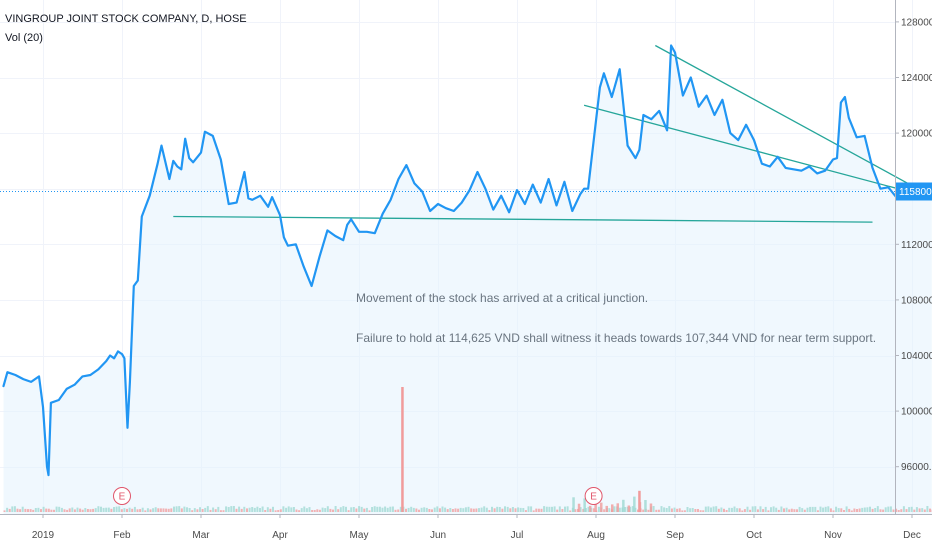 The image size is (932, 550). Describe the element at coordinates (402, 449) in the screenshot. I see `volume-bar-spike` at that location.